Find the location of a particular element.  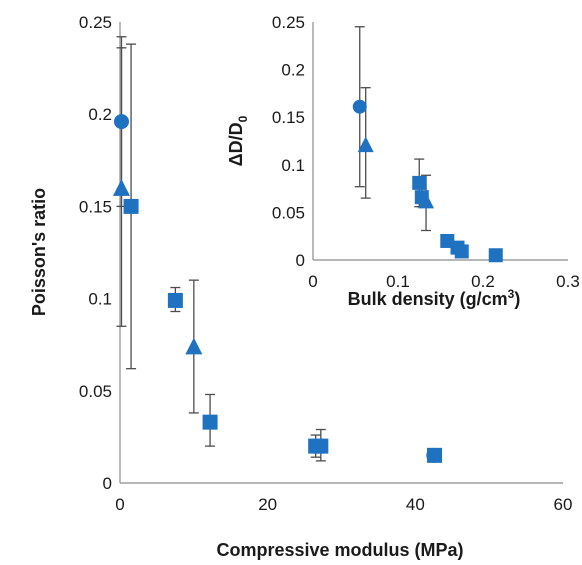

inset-error-bars is located at coordinates (427, 141).